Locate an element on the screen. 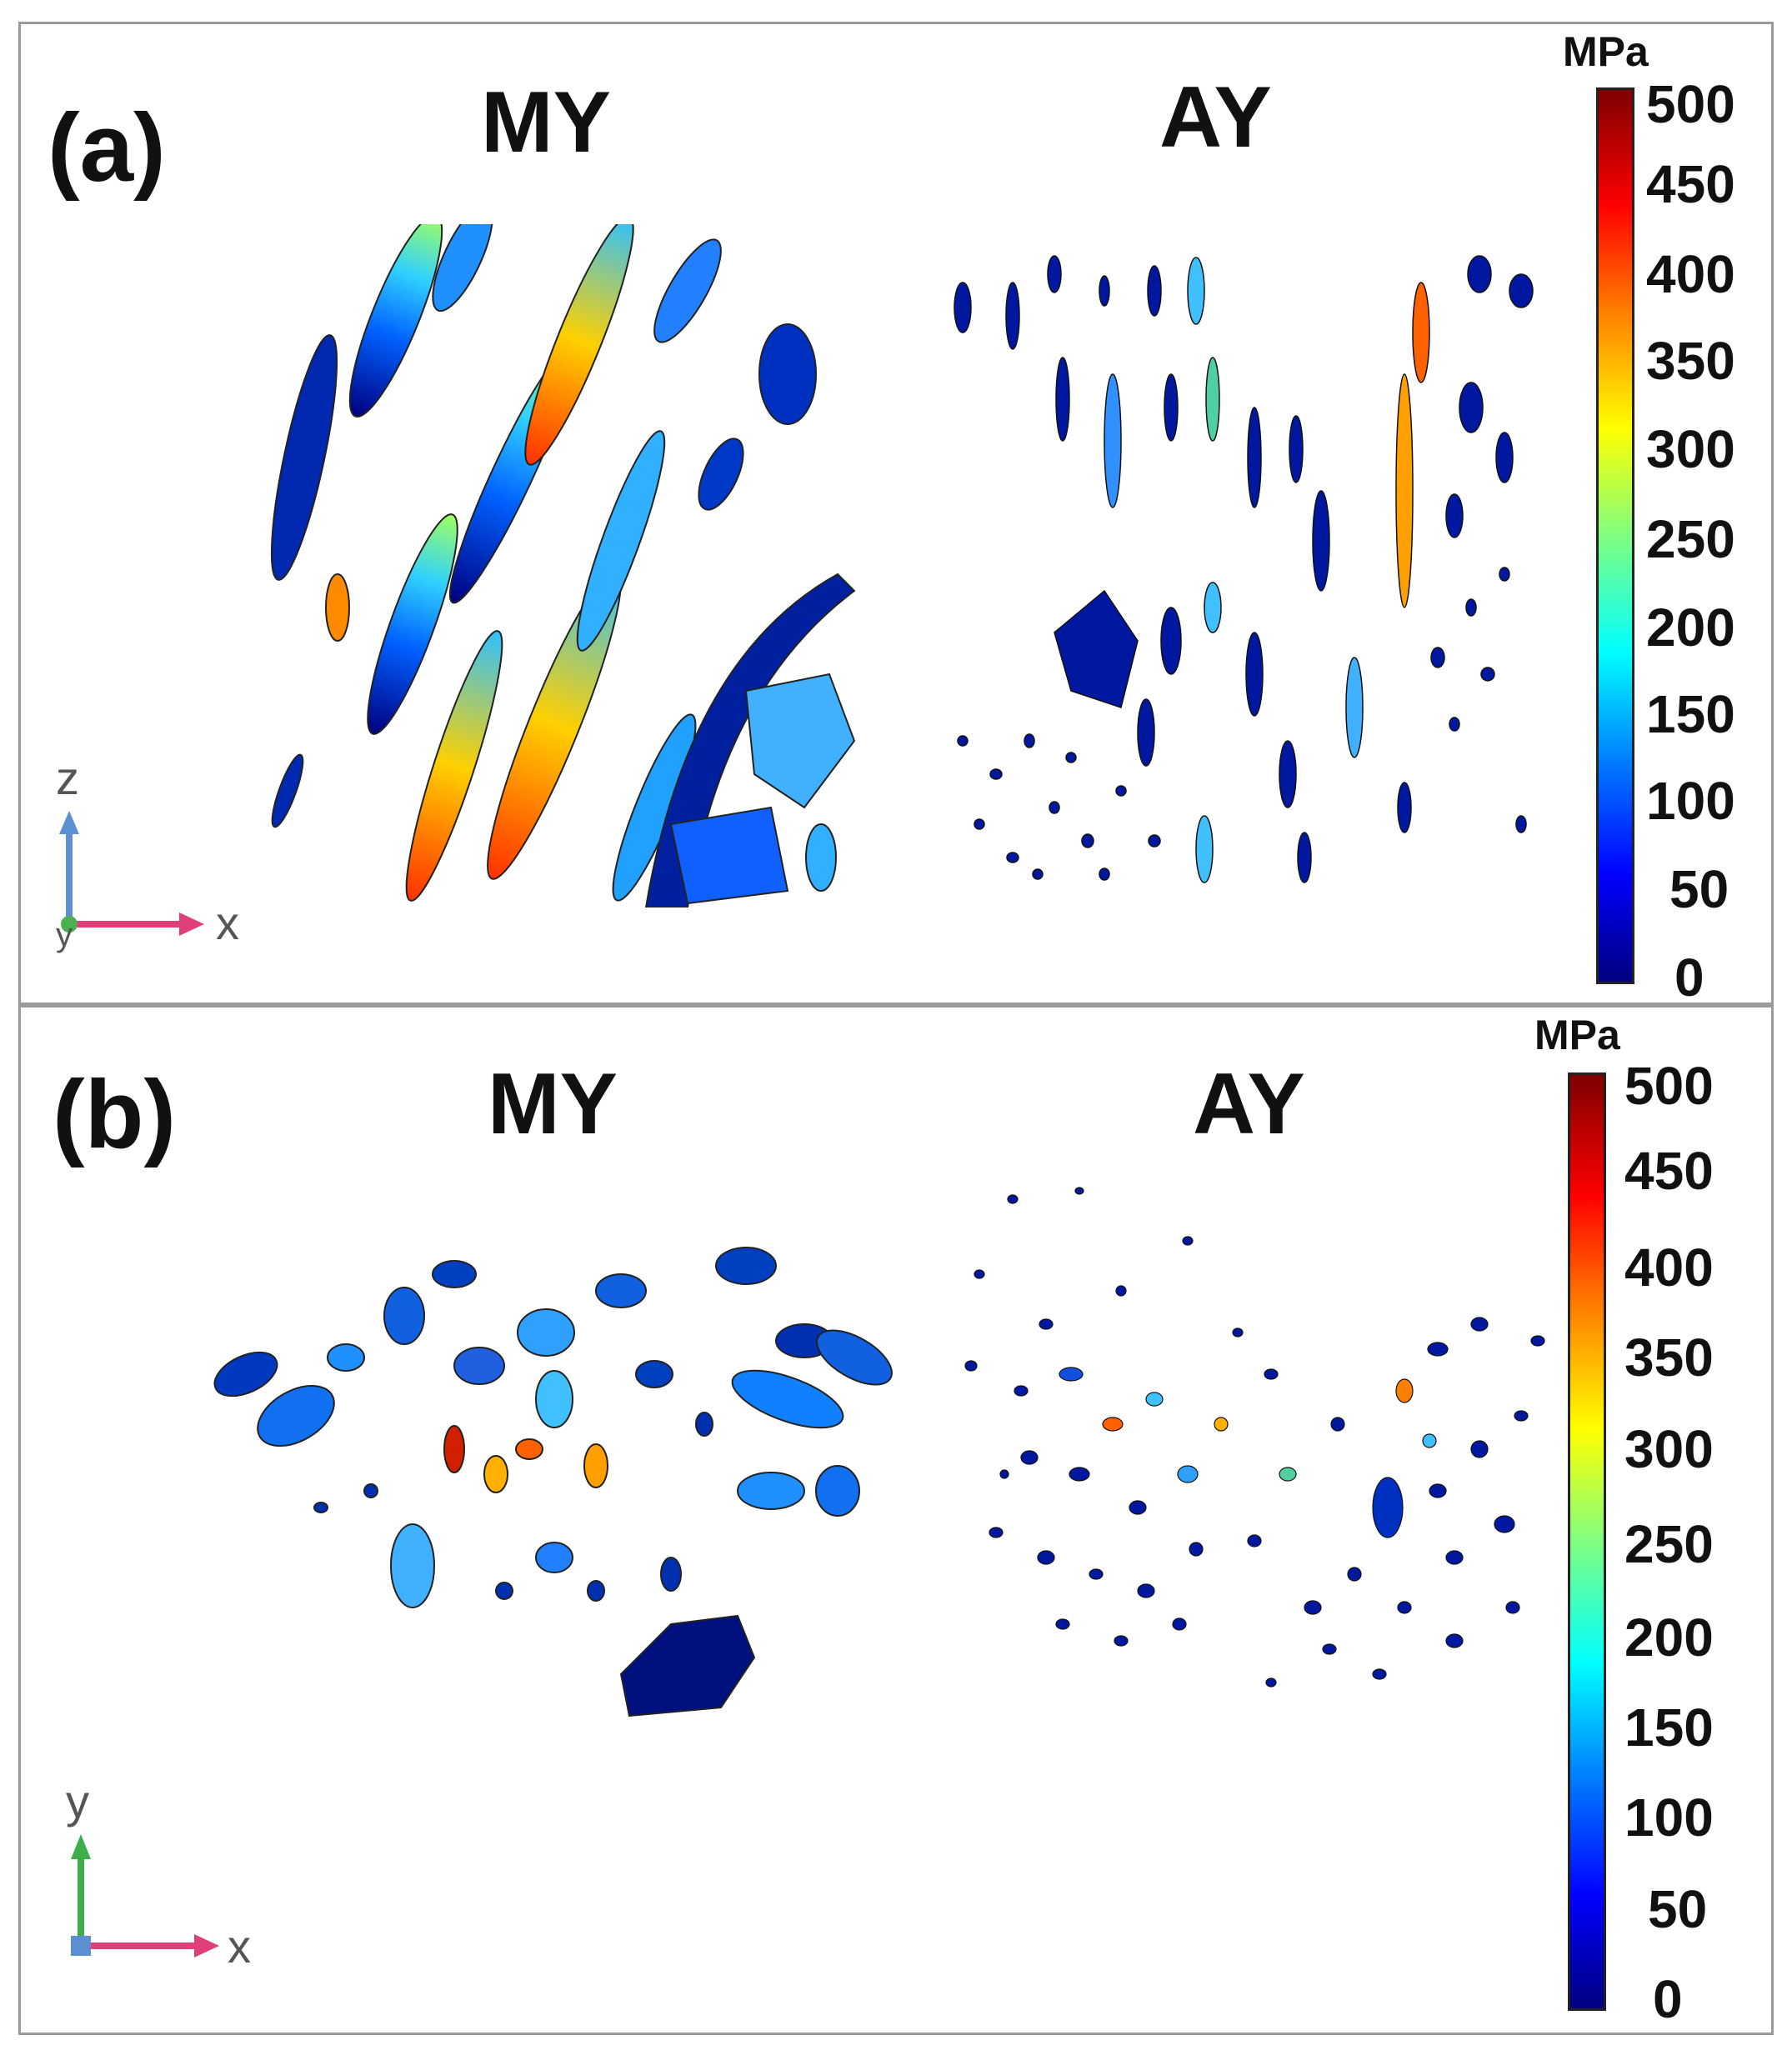 This screenshot has height=2055, width=1792. panel-label: (a) is located at coordinates (107, 147).